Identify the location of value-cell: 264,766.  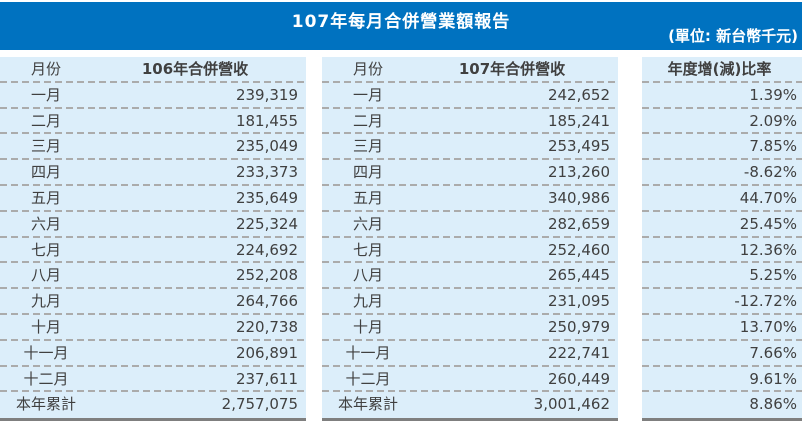
(266, 301).